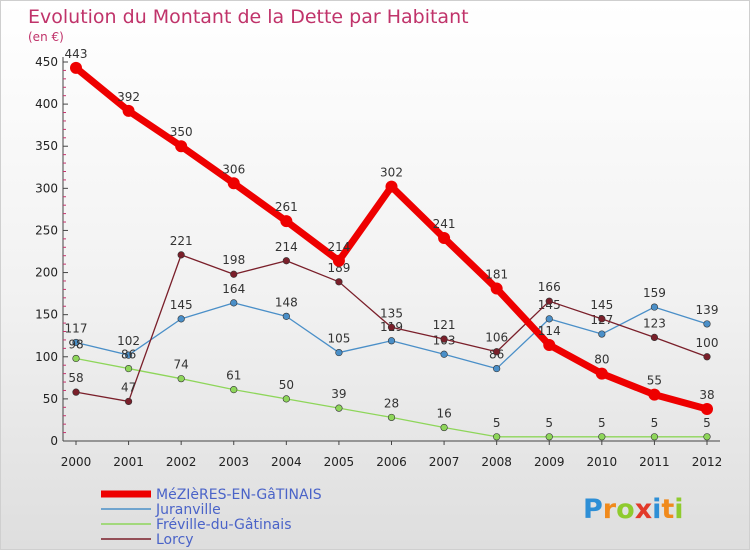  I want to click on data-label: 139, so click(707, 310).